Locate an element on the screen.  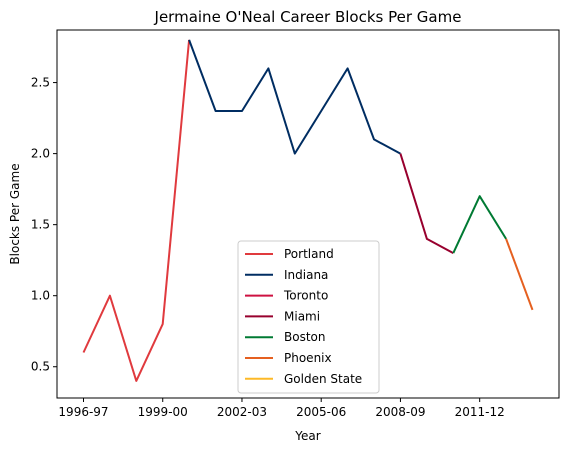
chart-title: Jermaine O'Neal Career Blocks Per Game is located at coordinates (308, 17).